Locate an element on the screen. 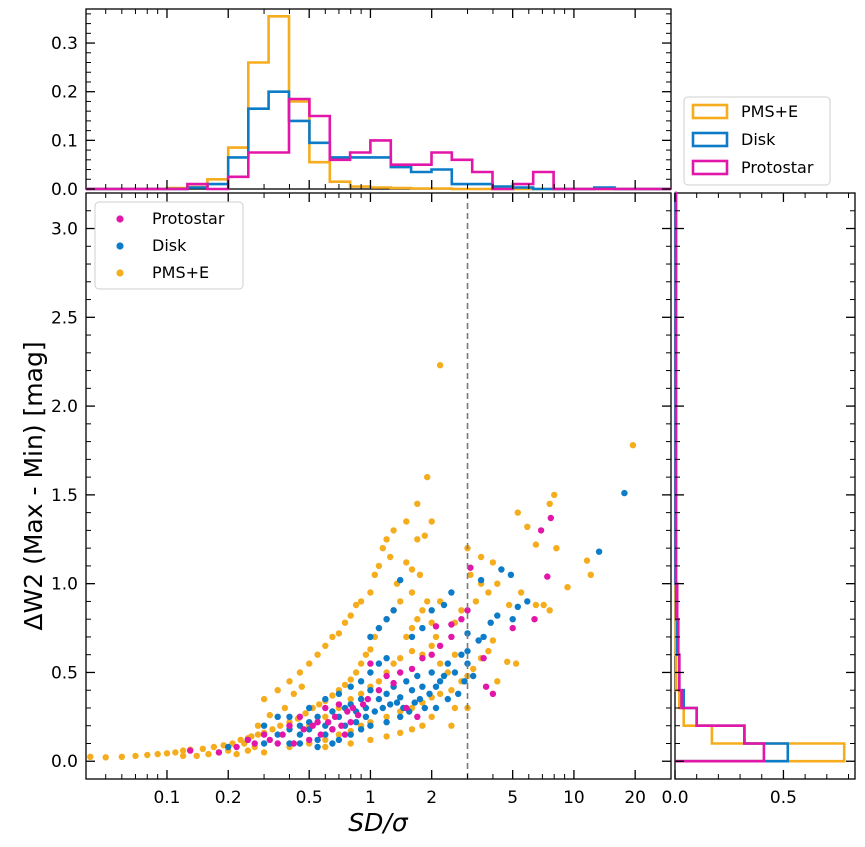 This screenshot has height=847, width=865. y-tick-label: 2.5 is located at coordinates (64, 318).